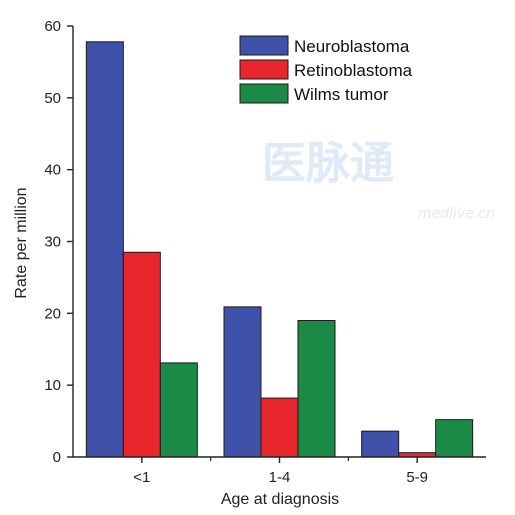 The width and height of the screenshot is (515, 515). What do you see at coordinates (52, 170) in the screenshot?
I see `y-tick-label: 40` at bounding box center [52, 170].